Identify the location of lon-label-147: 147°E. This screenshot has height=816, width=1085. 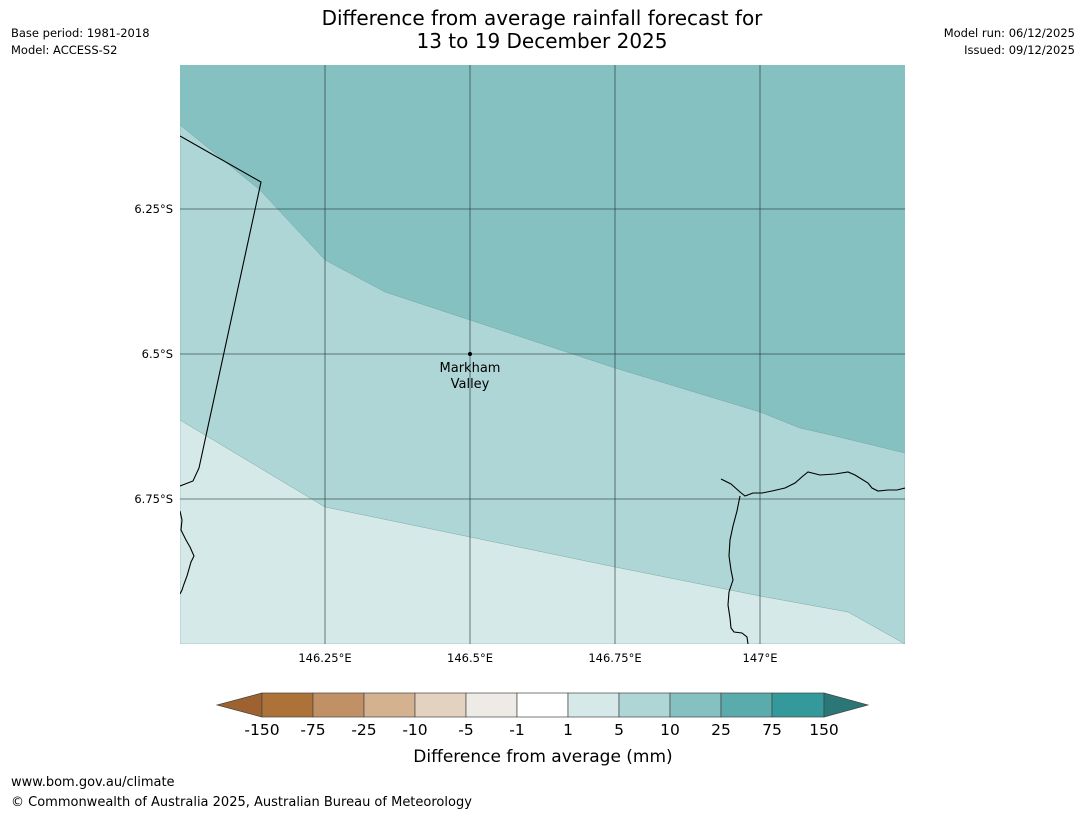
(760, 658).